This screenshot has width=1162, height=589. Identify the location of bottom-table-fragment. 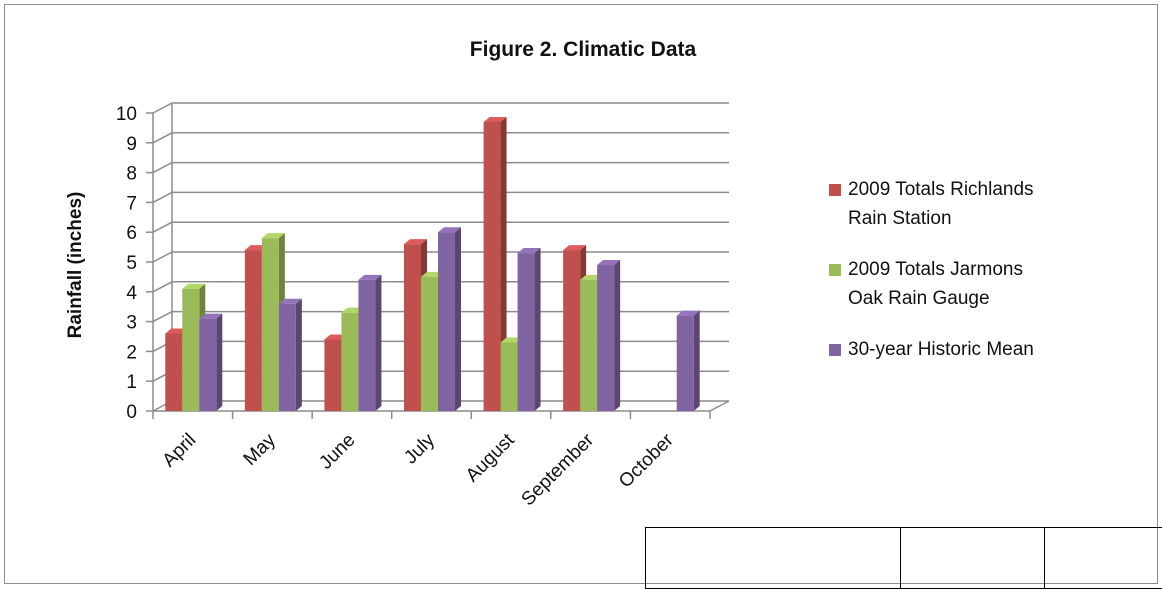
(903, 558).